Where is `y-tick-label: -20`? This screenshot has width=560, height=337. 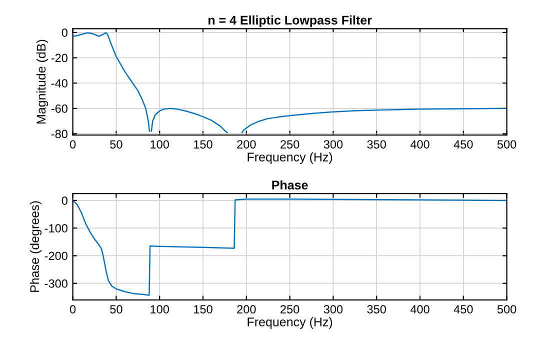 y-tick-label: -20 is located at coordinates (59, 58).